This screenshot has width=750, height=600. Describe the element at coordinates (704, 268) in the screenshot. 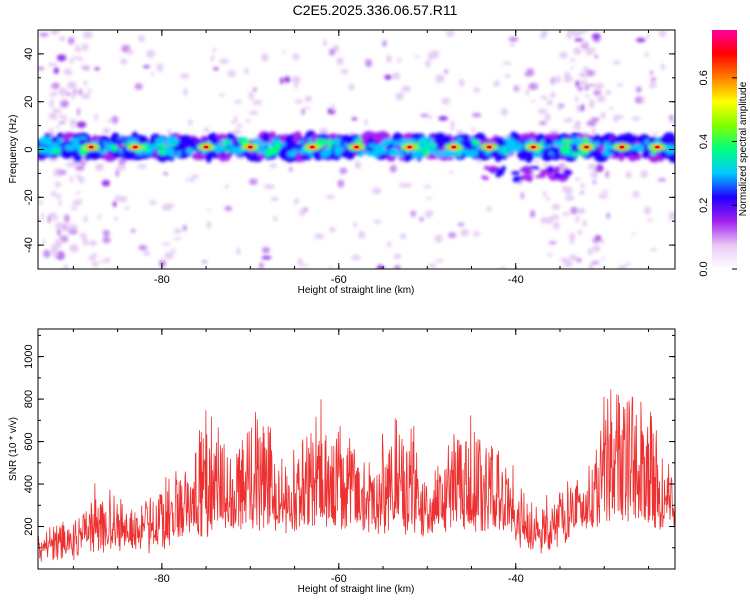

I see `colorbar-tick-label: 0.0` at that location.